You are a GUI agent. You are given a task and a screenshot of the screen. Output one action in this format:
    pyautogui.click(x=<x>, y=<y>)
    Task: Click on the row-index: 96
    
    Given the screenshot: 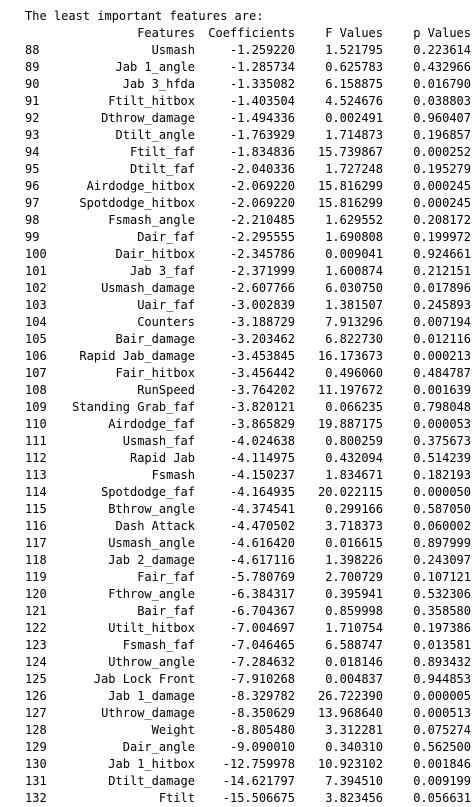 What is the action you would take?
    pyautogui.click(x=32, y=186)
    